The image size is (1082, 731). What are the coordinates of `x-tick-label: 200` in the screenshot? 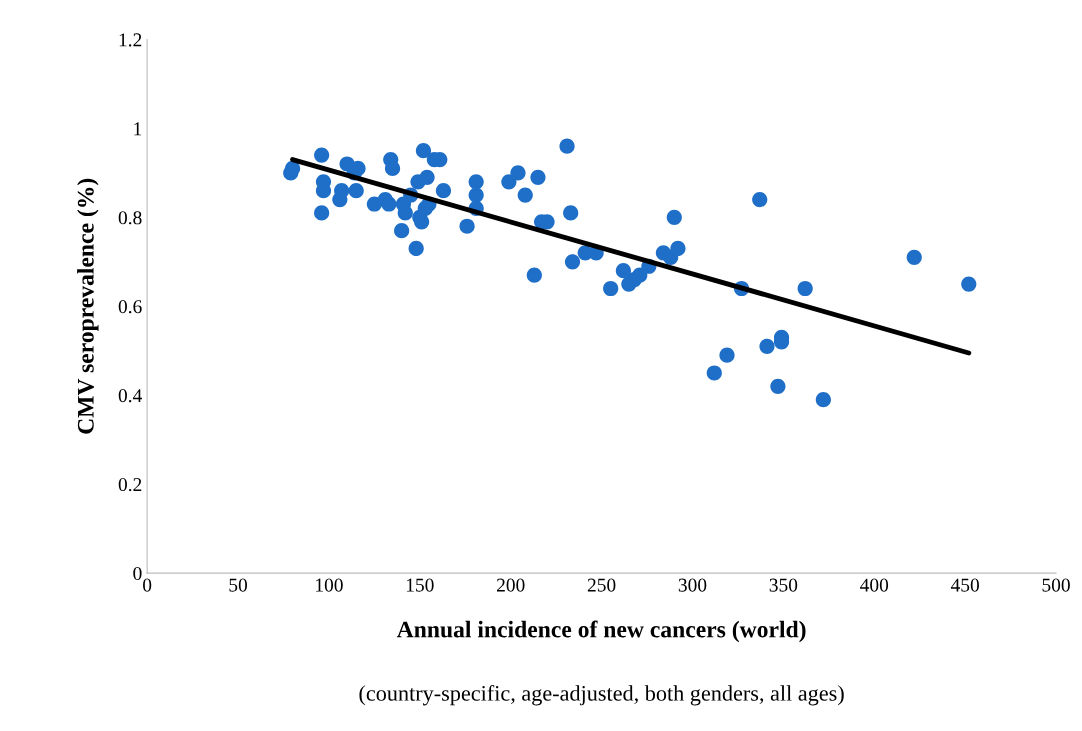 It's located at (510, 585).